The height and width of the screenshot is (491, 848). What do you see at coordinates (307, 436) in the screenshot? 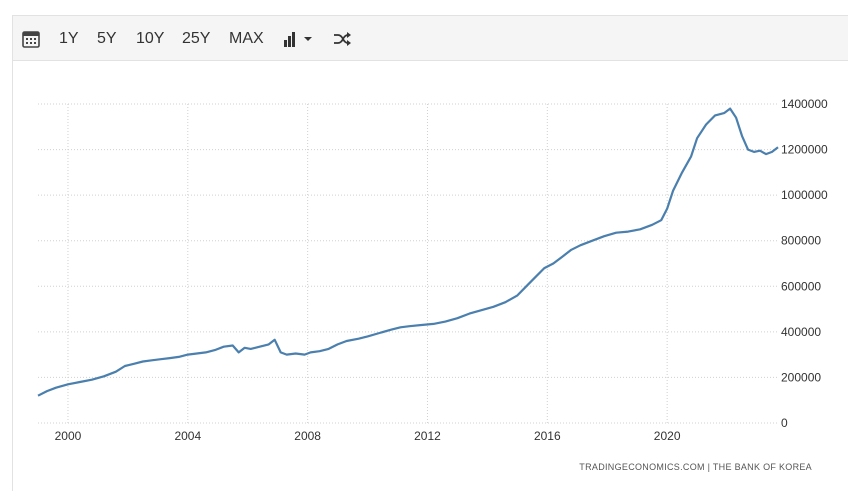
I see `x-tick-label: 2008` at bounding box center [307, 436].